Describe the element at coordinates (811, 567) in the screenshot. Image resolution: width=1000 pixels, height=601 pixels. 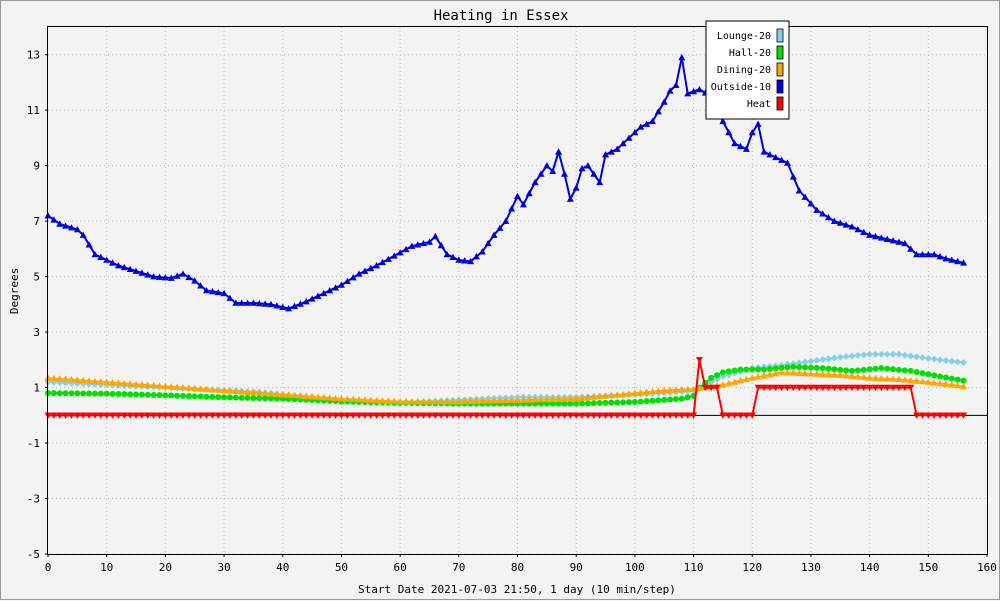
I see `x-tick-label: 130` at that location.